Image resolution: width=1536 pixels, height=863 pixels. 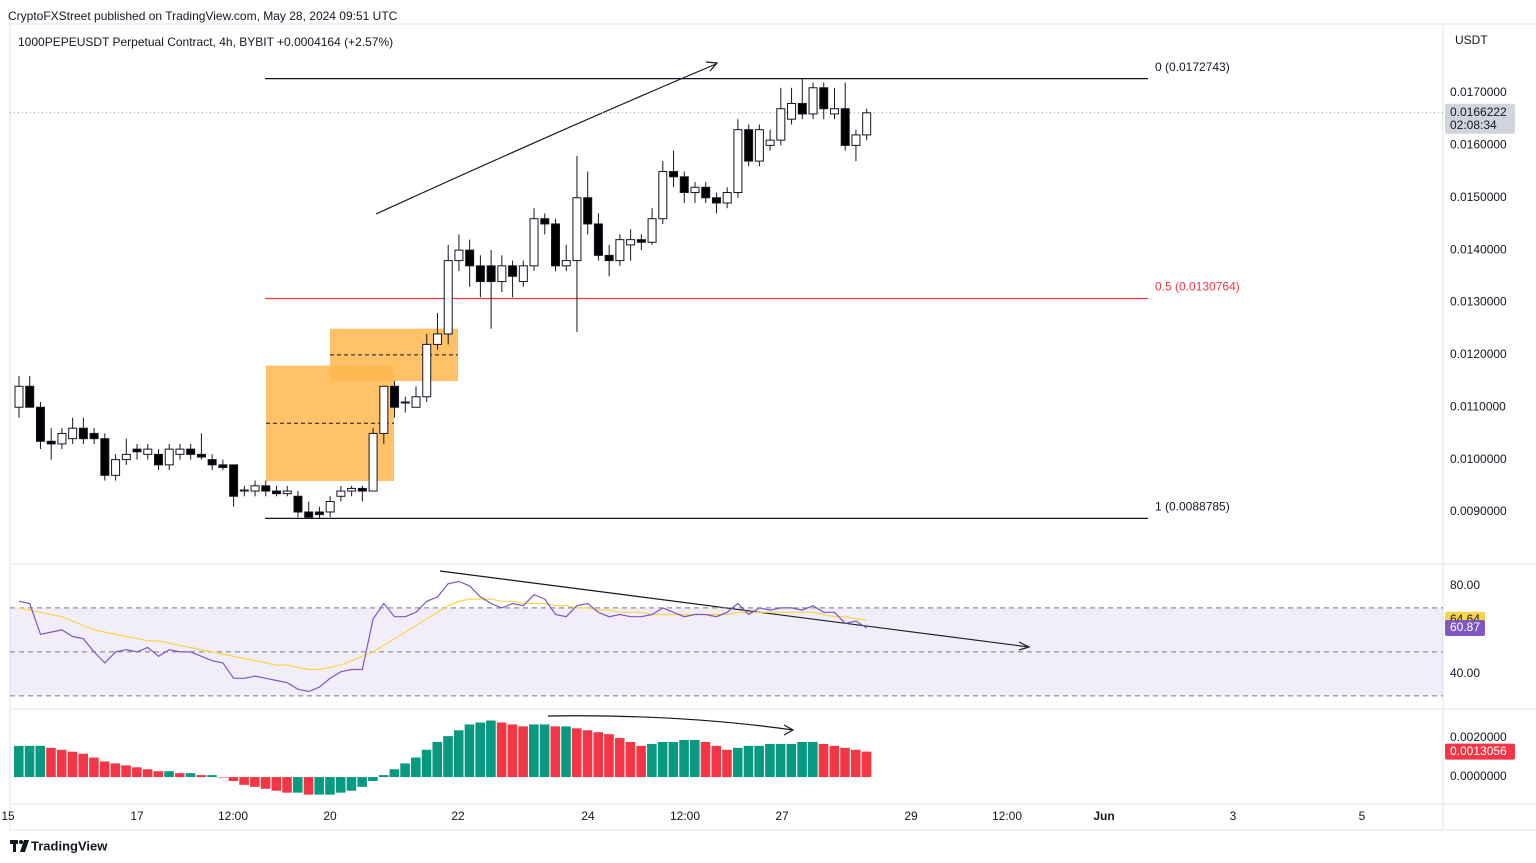 I want to click on x-tick-label: Jun, so click(x=1103, y=816).